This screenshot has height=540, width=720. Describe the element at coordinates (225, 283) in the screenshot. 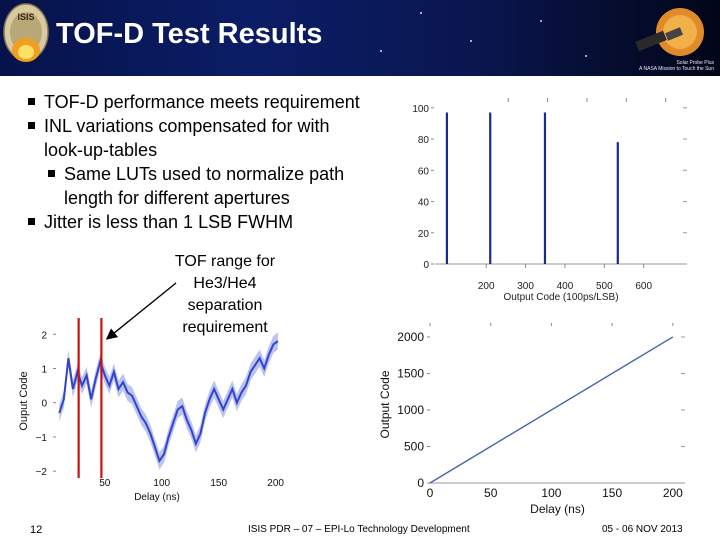

I see `callout-line: He3/He4` at that location.